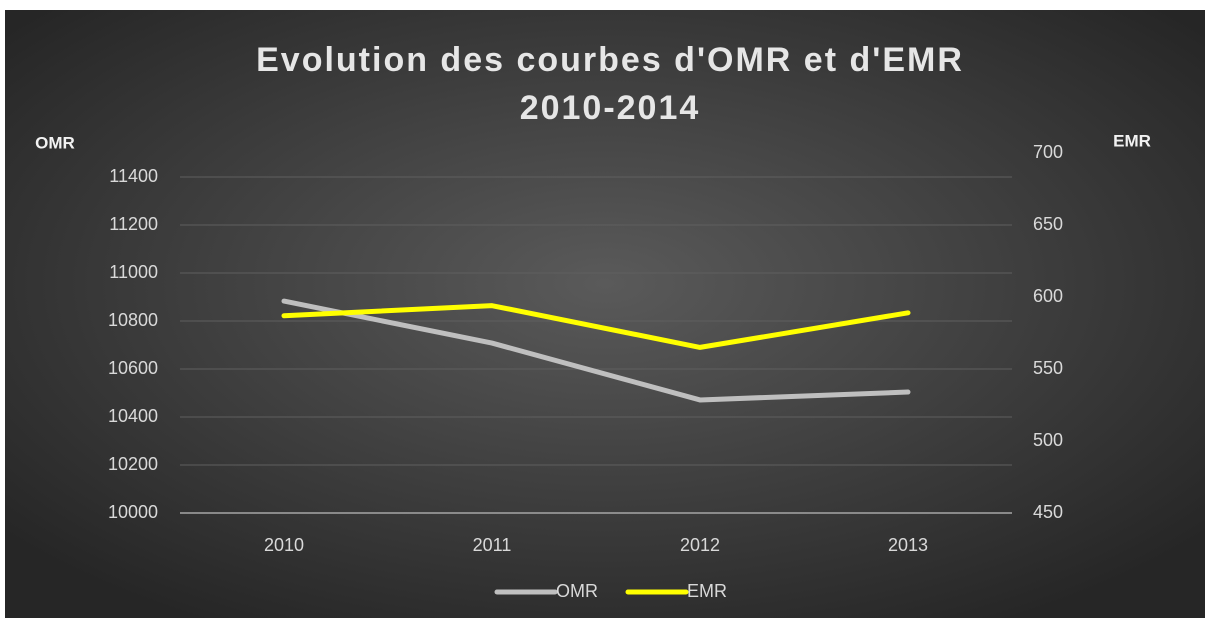  Describe the element at coordinates (133, 176) in the screenshot. I see `y-tick-label: 11400` at that location.